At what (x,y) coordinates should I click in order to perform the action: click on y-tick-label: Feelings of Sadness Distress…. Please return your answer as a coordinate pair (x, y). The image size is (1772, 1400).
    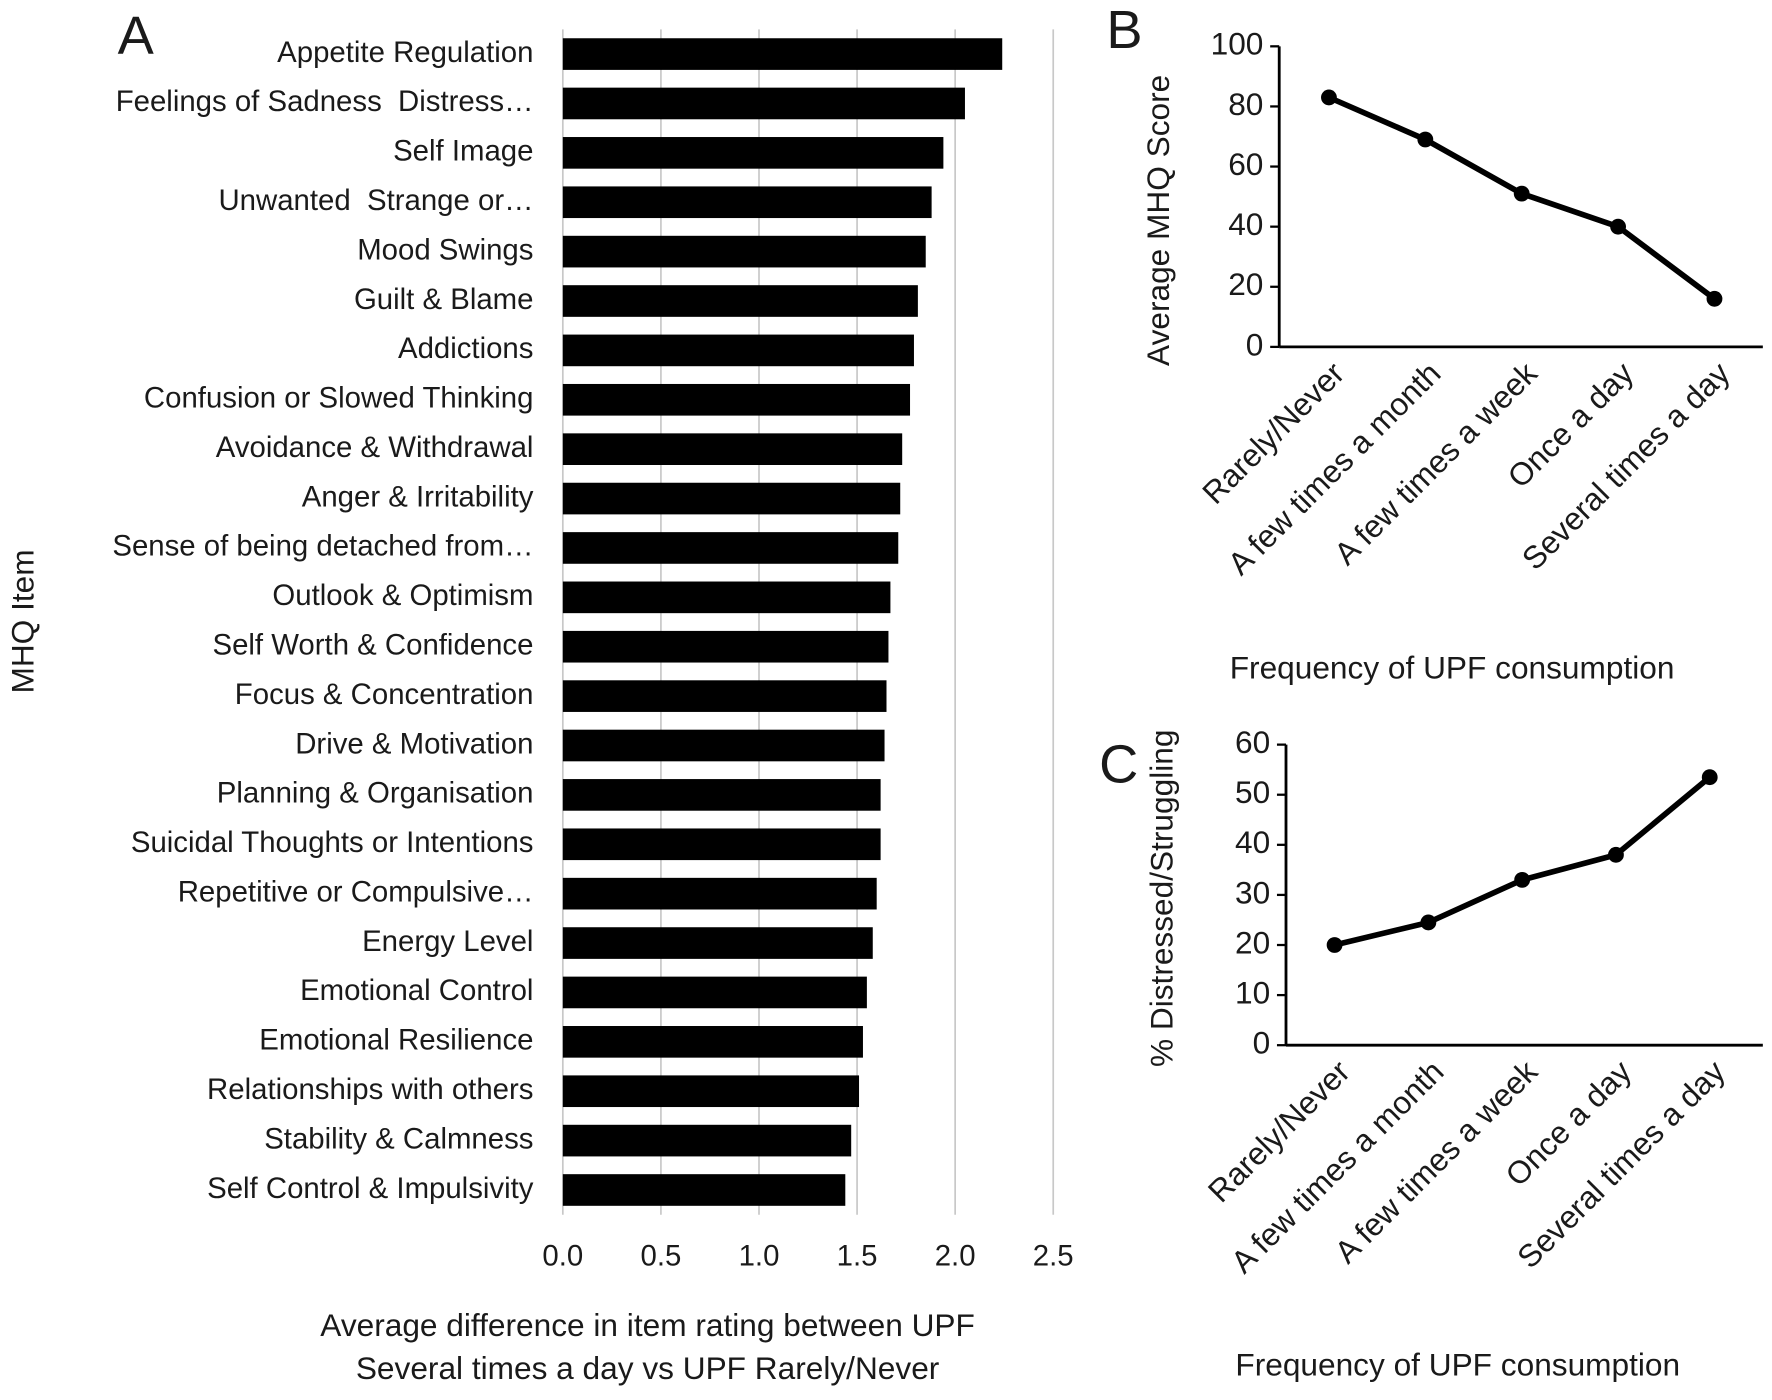
    Looking at the image, I should click on (325, 101).